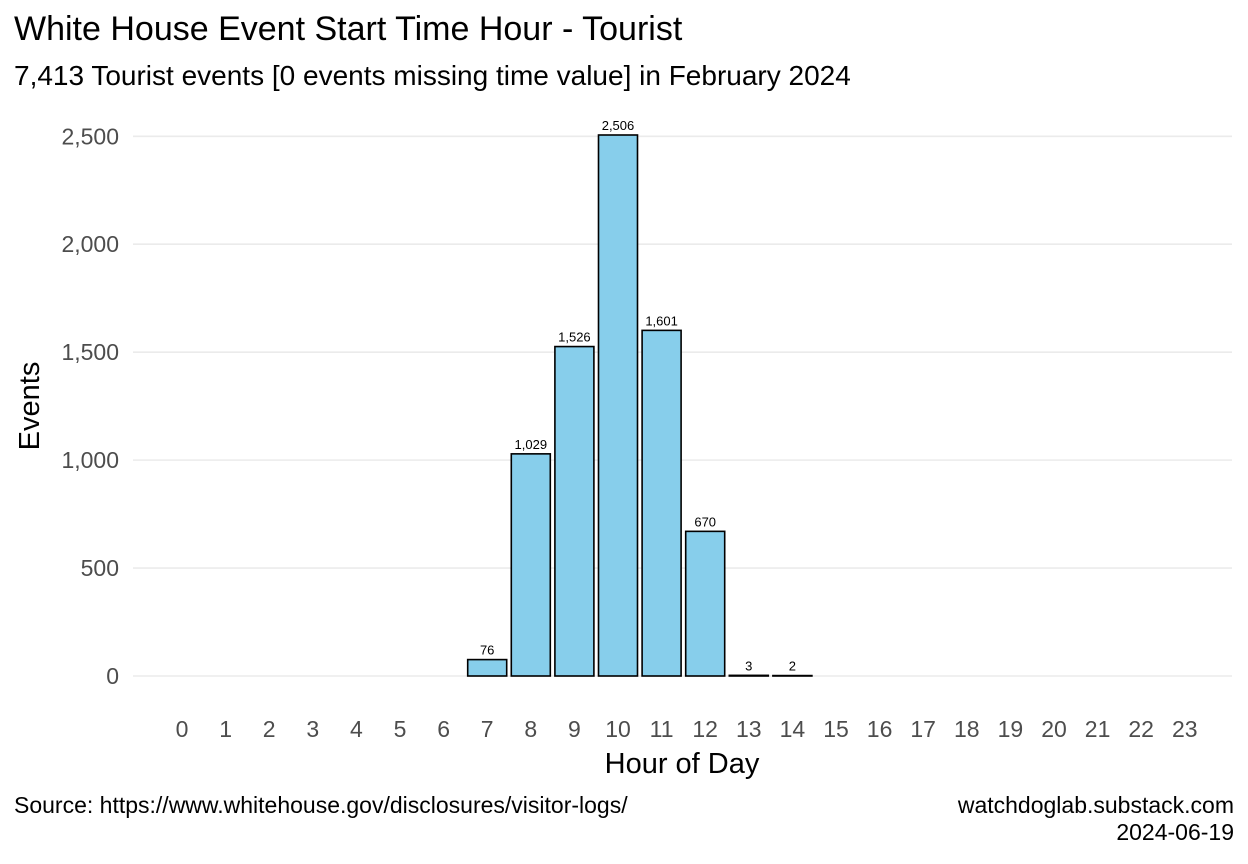  Describe the element at coordinates (880, 729) in the screenshot. I see `x-tick-label: 16` at that location.